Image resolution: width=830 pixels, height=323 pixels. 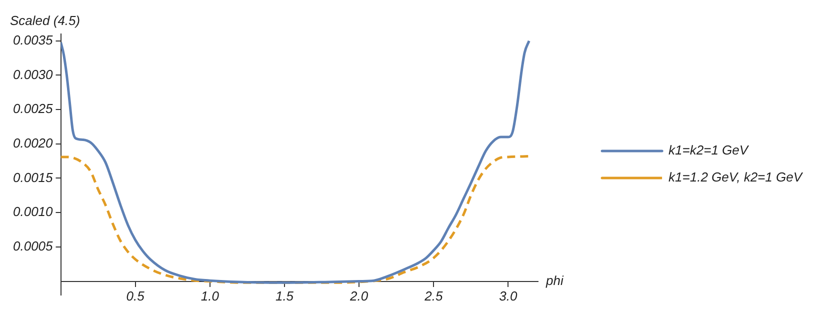 What do you see at coordinates (508, 296) in the screenshot?
I see `x-tick-label: 3.0` at bounding box center [508, 296].